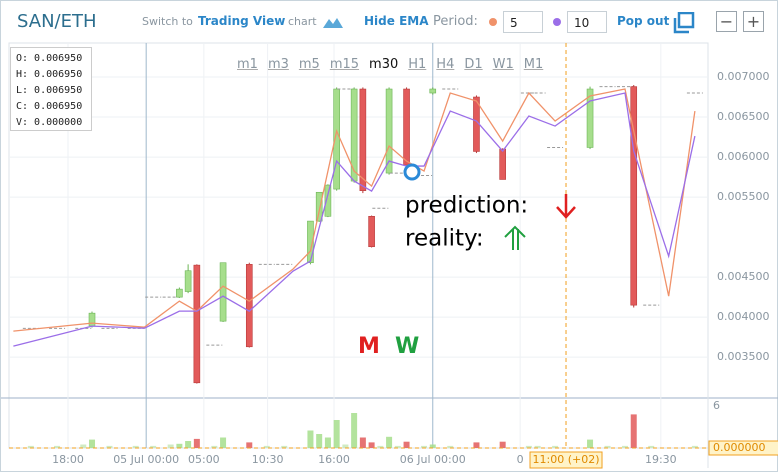  Describe the element at coordinates (716, 405) in the screenshot. I see `volume-tick-label: 6` at that location.